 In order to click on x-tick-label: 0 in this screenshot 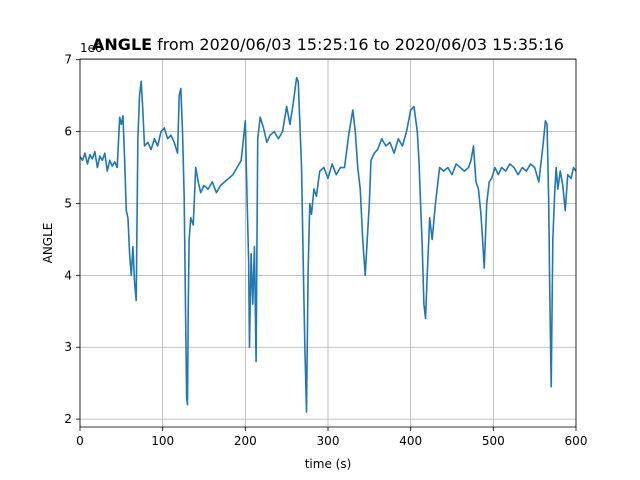, I will do `click(80, 441)`.